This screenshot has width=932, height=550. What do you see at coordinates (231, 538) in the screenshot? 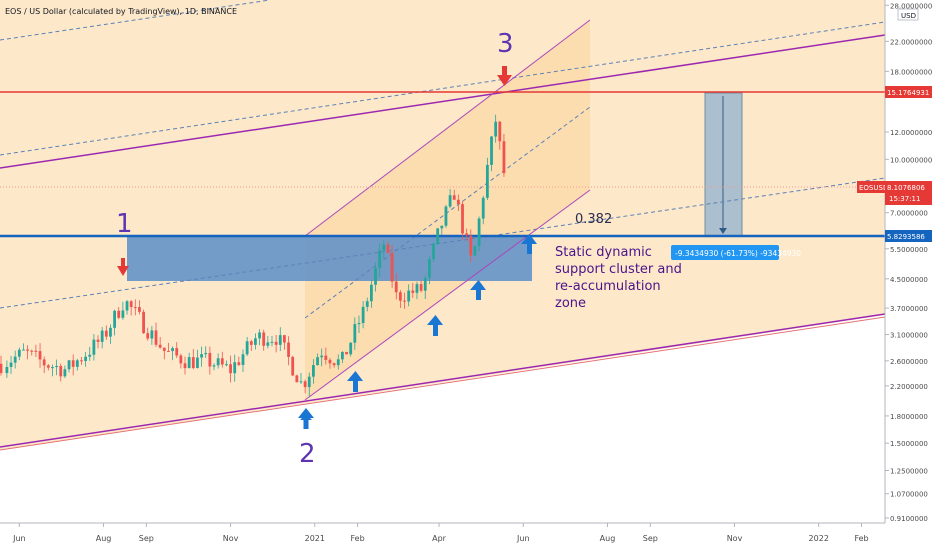
I see `time-tick-label: Nov` at bounding box center [231, 538].